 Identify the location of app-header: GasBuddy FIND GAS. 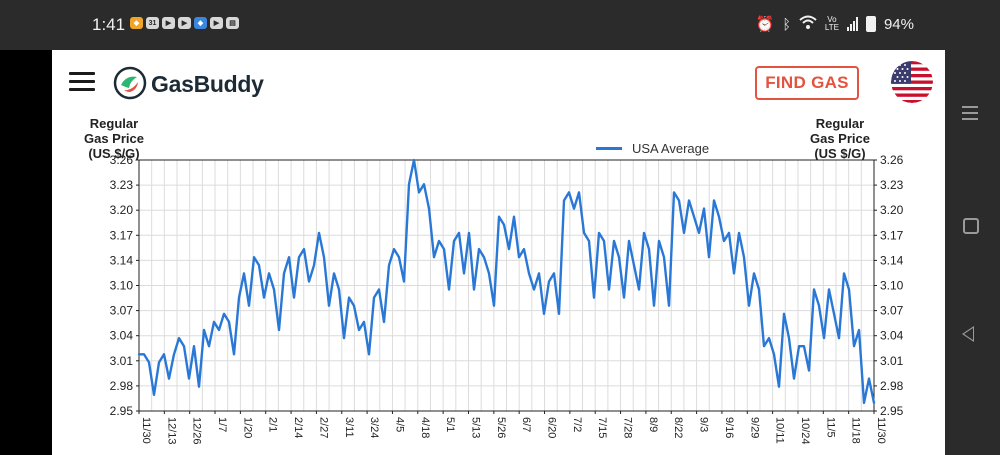
(498, 81).